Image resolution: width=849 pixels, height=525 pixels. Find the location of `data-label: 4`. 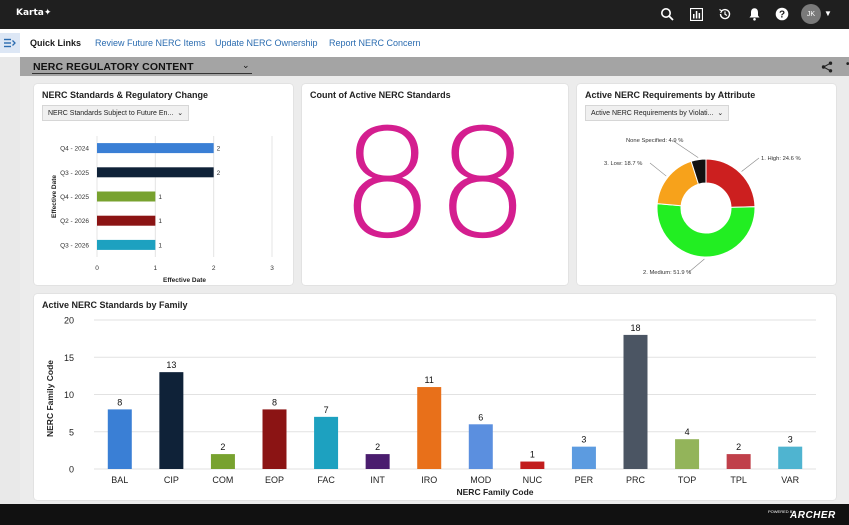

data-label: 4 is located at coordinates (687, 432).